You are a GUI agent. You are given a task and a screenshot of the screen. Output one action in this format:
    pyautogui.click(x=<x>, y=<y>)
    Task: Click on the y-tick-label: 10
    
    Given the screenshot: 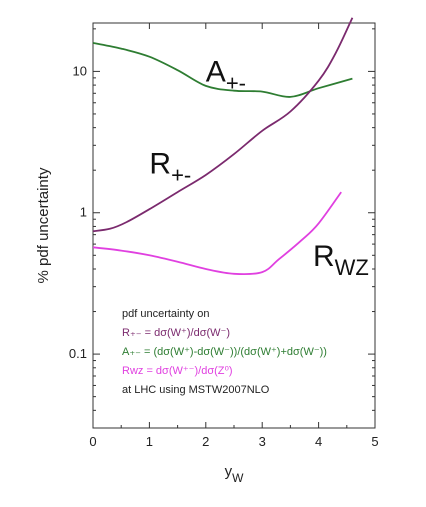 What is the action you would take?
    pyautogui.click(x=80, y=70)
    